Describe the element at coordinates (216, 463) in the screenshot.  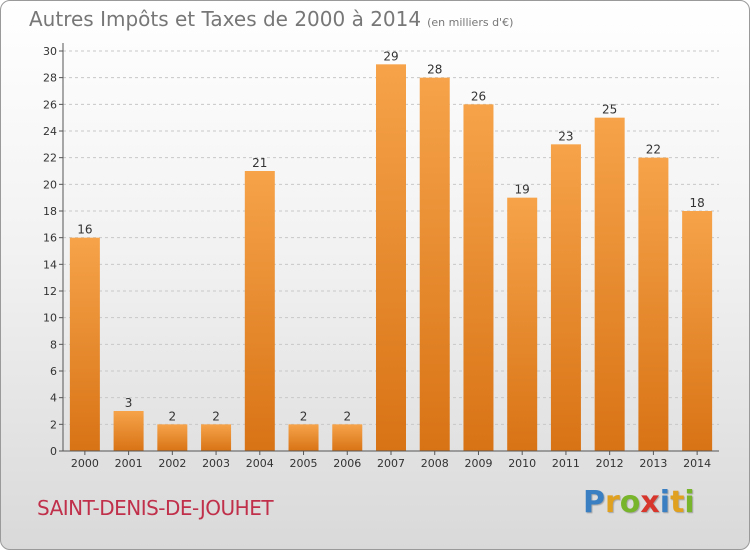
I see `x-tick-label: 2003` at that location.